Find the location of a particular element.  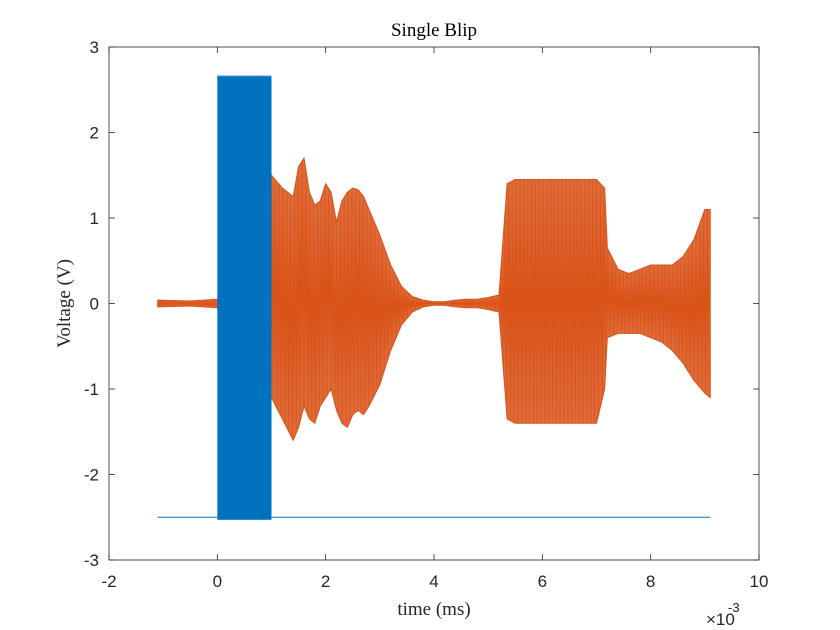

y-tick-label: -2 is located at coordinates (91, 475).